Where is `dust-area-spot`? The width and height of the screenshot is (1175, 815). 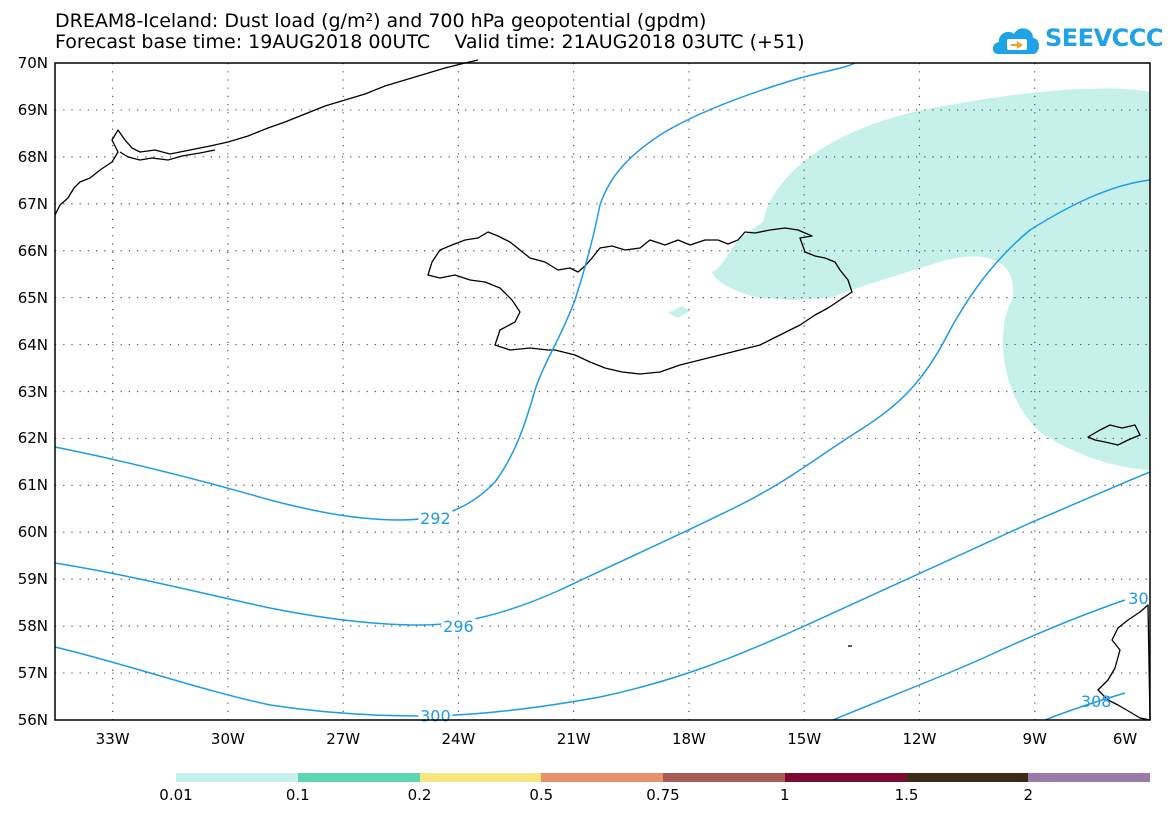
dust-area-spot is located at coordinates (679, 312).